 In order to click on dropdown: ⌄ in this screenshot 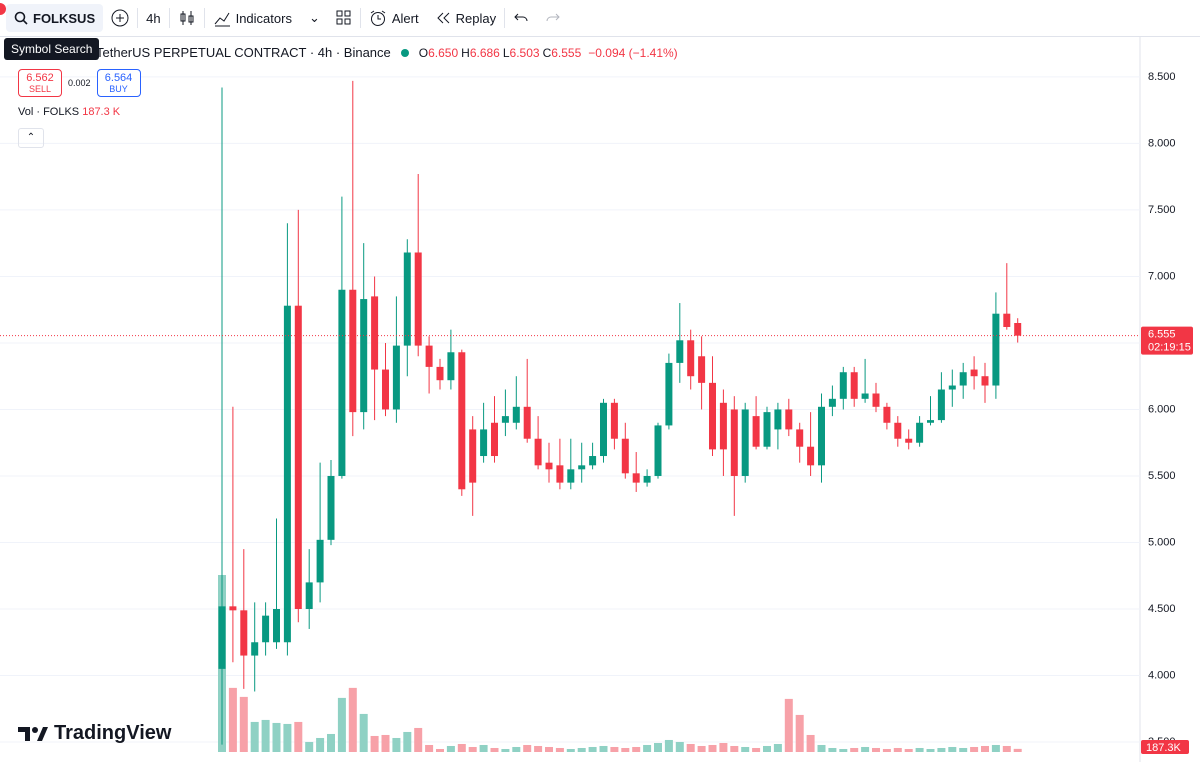, I will do `click(314, 17)`.